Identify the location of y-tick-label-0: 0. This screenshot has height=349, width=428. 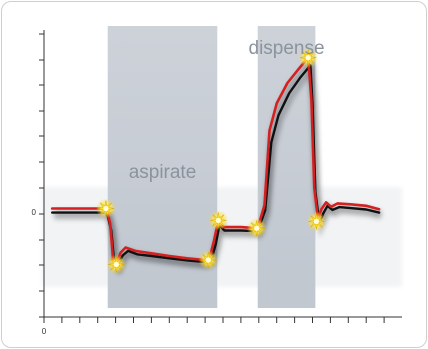
(34, 212).